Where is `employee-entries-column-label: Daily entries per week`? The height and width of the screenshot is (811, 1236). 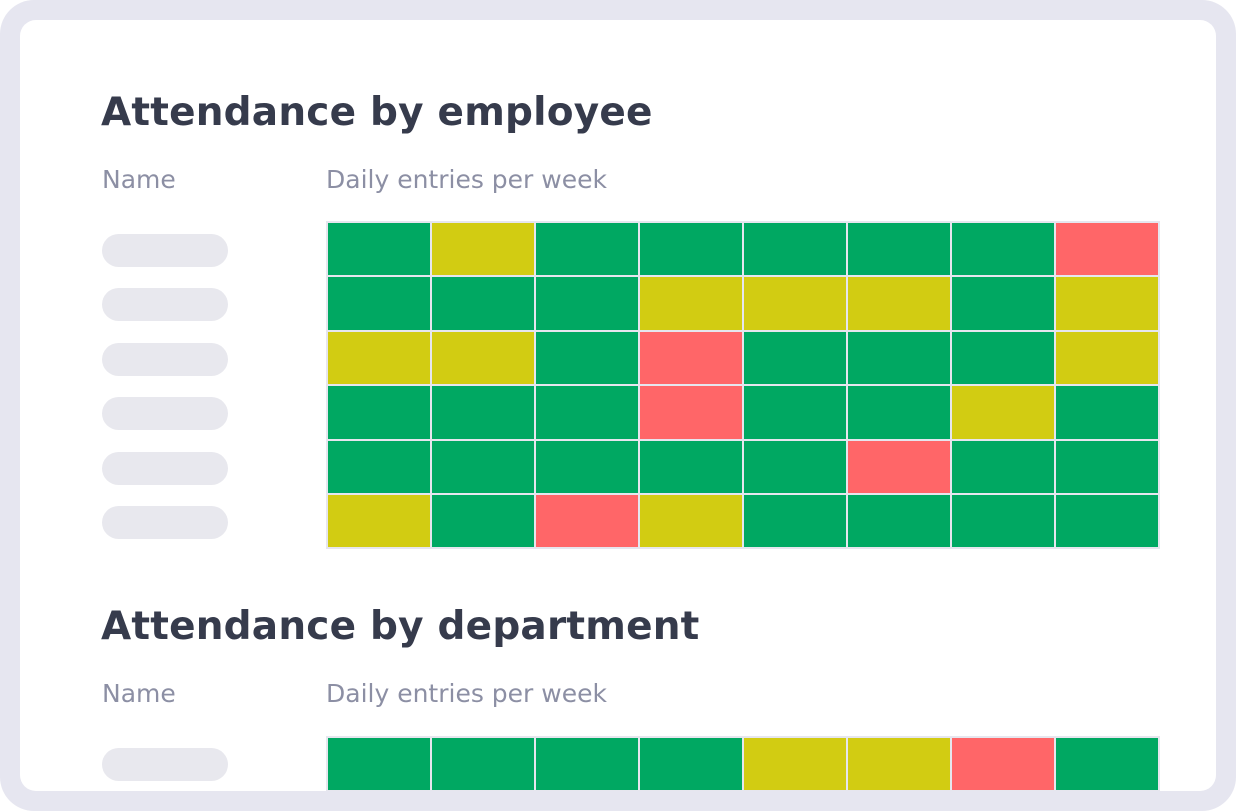
employee-entries-column-label: Daily entries per week is located at coordinates (466, 179).